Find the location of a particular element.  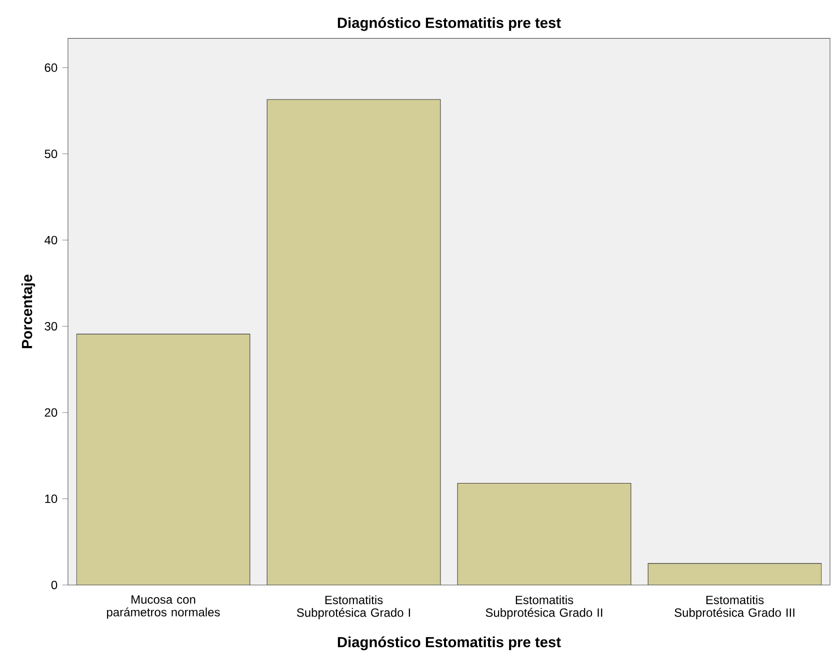

chart-title: Diagnóstico Estomatitis pre test is located at coordinates (449, 24).